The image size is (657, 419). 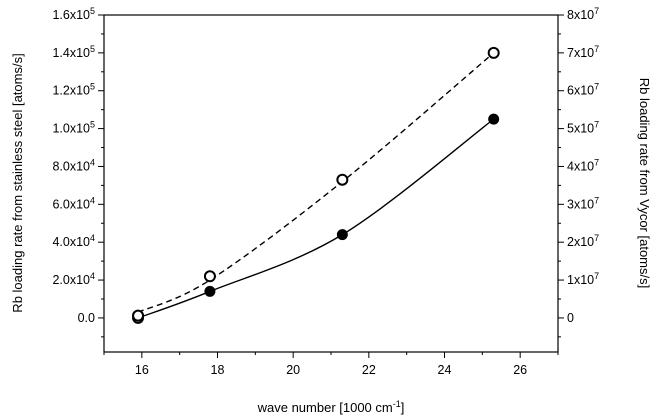 What do you see at coordinates (583, 165) in the screenshot?
I see `y-right-tick-label: 4x10⁷` at bounding box center [583, 165].